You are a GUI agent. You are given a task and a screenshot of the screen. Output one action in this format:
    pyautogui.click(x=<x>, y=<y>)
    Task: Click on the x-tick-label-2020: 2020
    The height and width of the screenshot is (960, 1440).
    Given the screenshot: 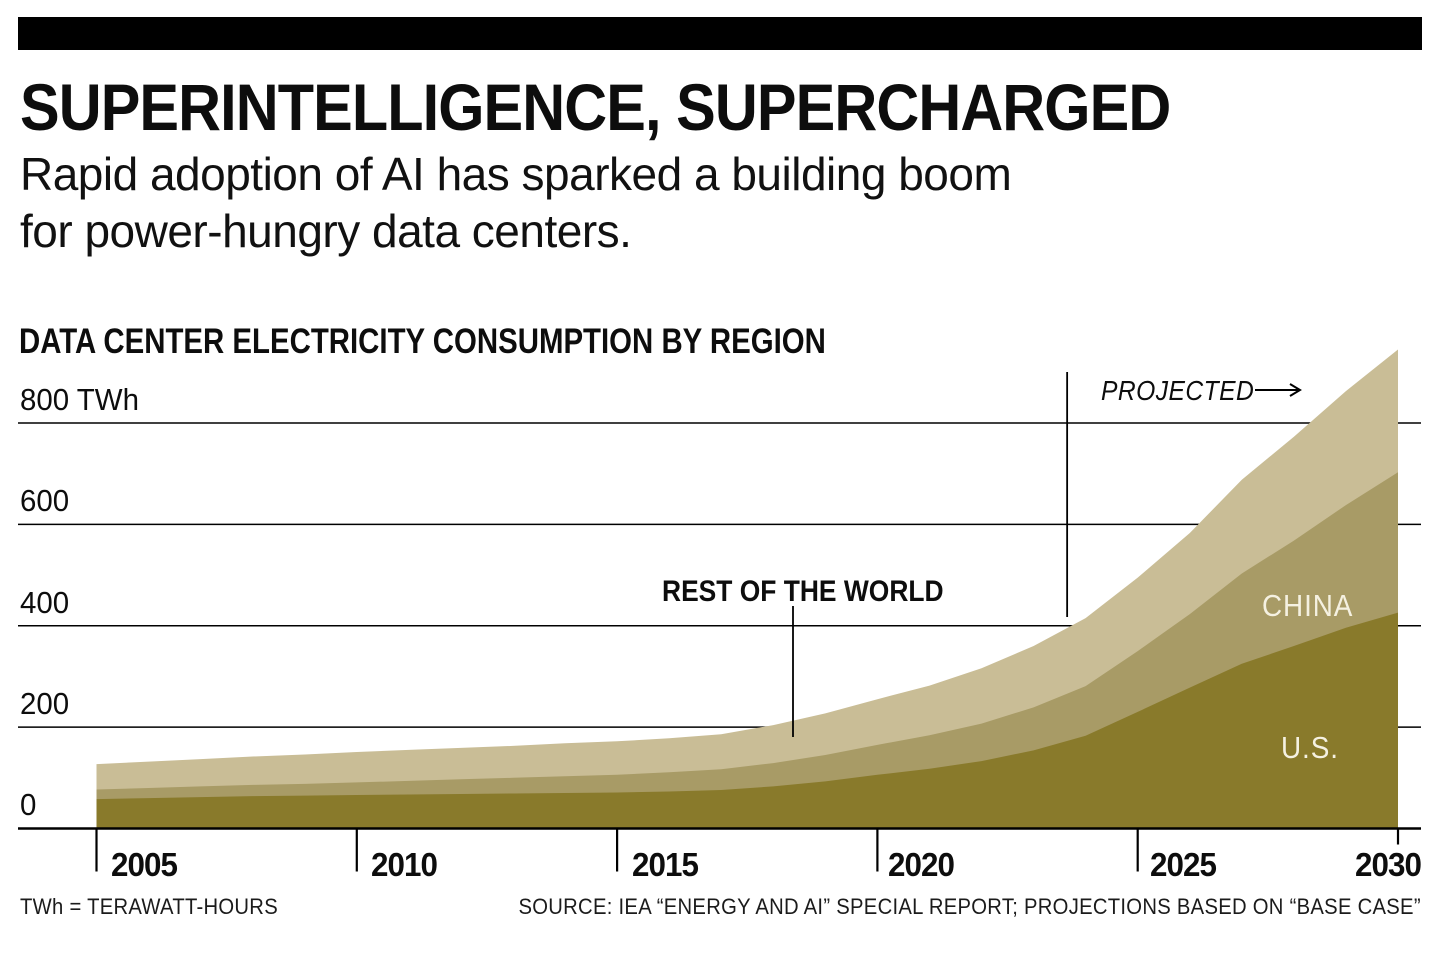 What is the action you would take?
    pyautogui.click(x=921, y=864)
    